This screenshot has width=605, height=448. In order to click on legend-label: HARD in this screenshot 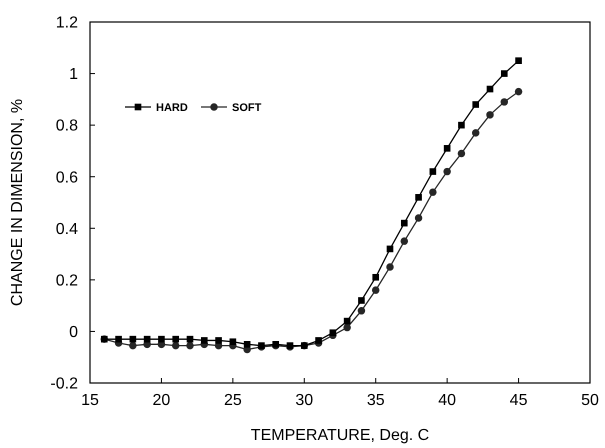, I will do `click(172, 108)`.